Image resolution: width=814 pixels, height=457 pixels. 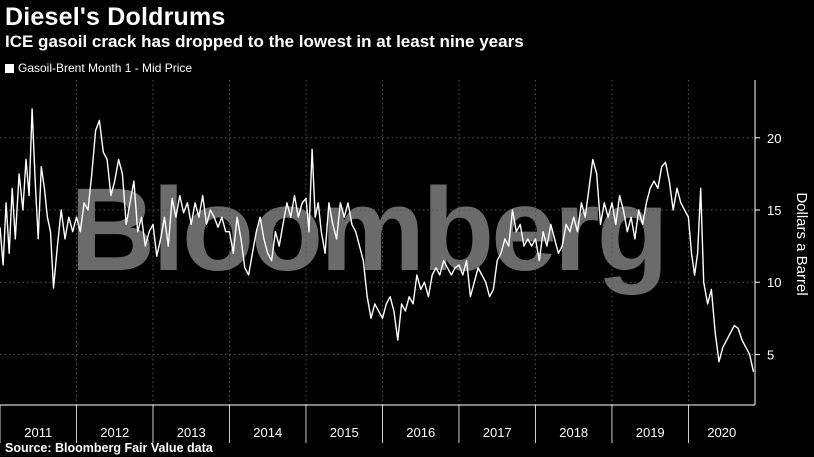 I want to click on x-tick-label: 2019, so click(x=650, y=432).